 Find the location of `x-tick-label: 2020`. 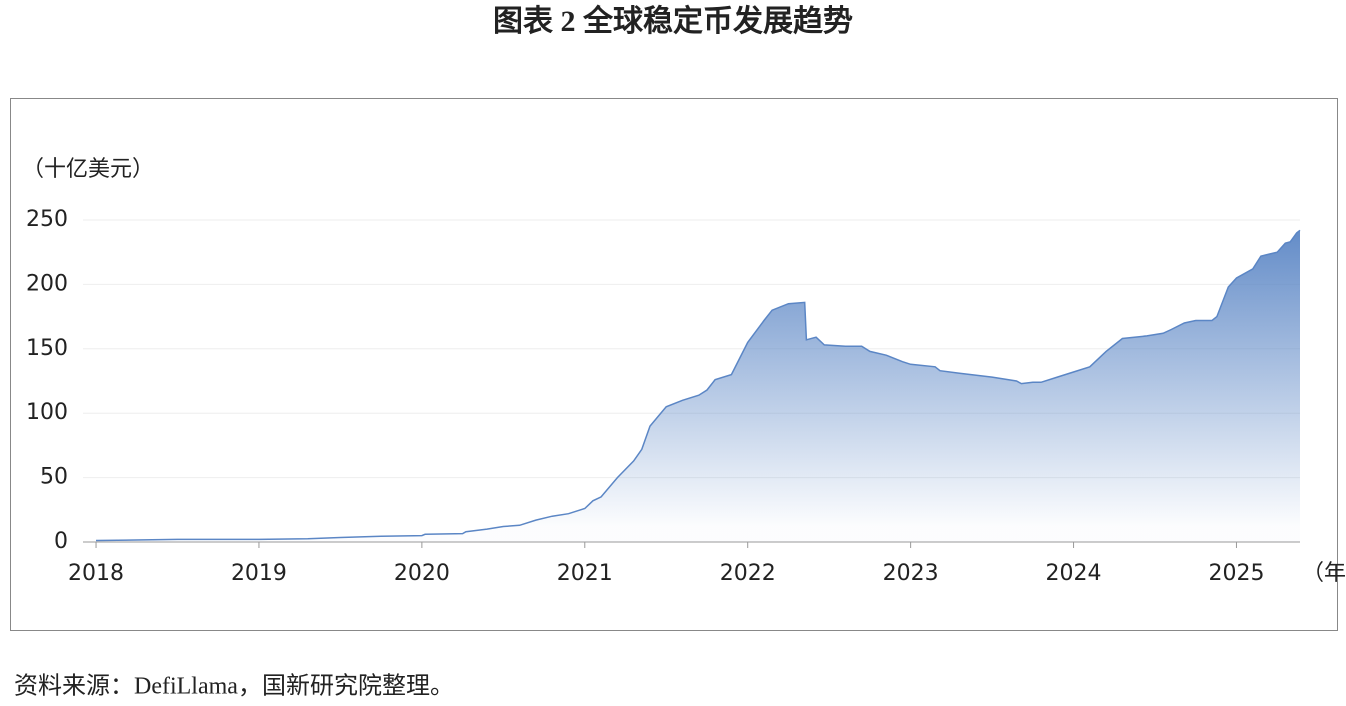

x-tick-label: 2020 is located at coordinates (422, 573).